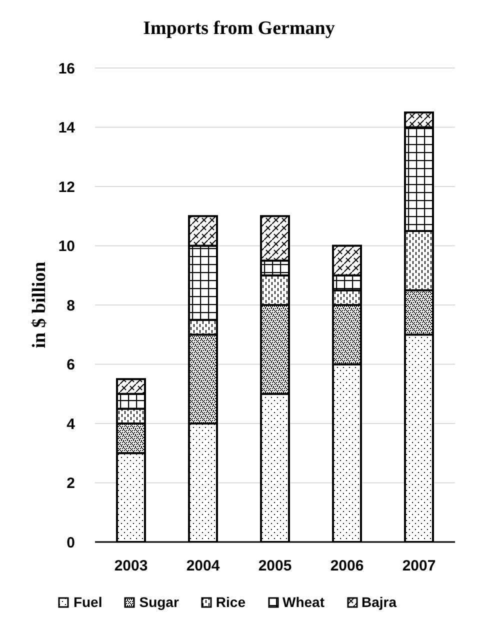 Image resolution: width=478 pixels, height=638 pixels. I want to click on y-tick-label: 4, so click(71, 424).